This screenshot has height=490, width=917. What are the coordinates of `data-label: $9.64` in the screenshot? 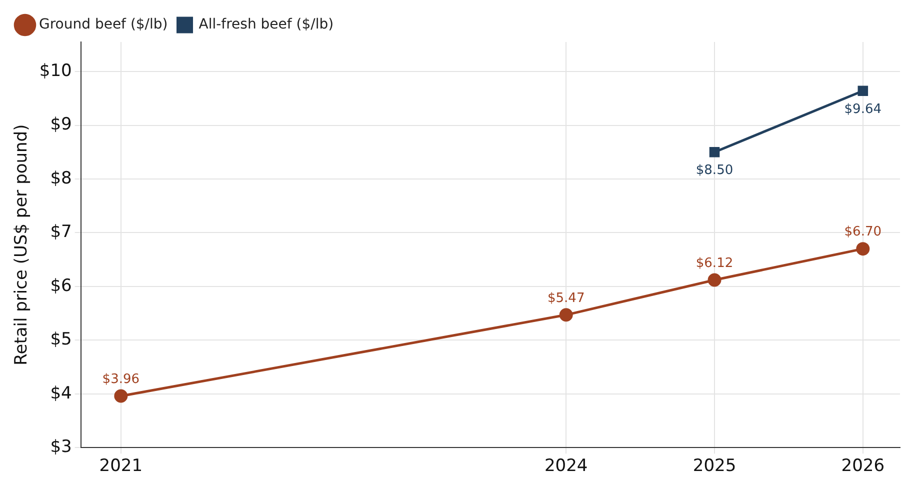 It's located at (863, 109).